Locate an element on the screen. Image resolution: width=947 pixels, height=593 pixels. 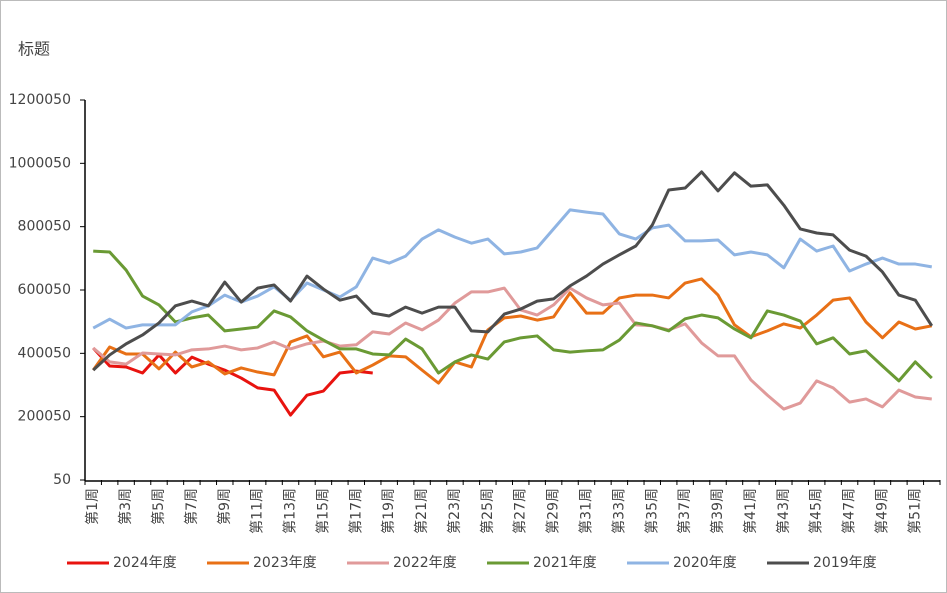
x-tick-label: 第51周 is located at coordinates (914, 511).